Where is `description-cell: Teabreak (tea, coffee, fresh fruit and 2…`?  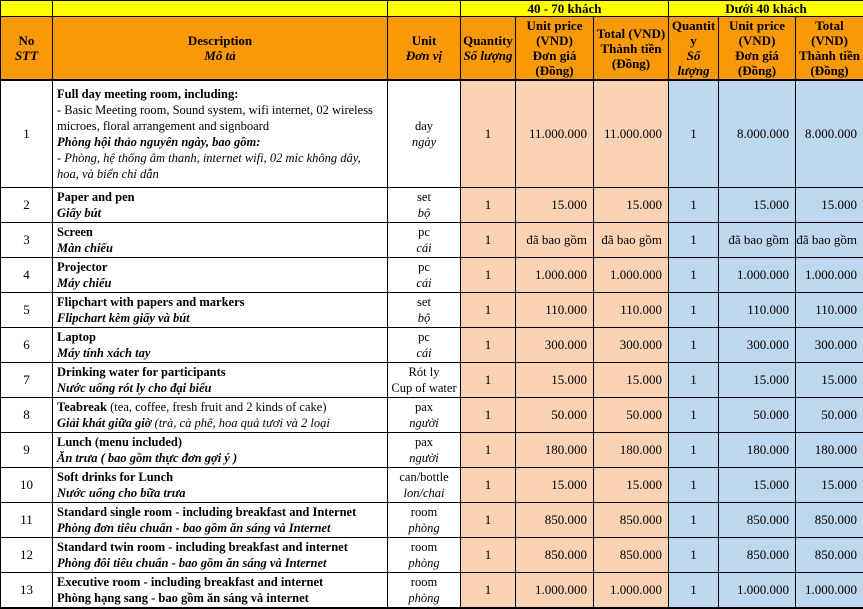 description-cell: Teabreak (tea, coffee, fresh fruit and 2… is located at coordinates (220, 414).